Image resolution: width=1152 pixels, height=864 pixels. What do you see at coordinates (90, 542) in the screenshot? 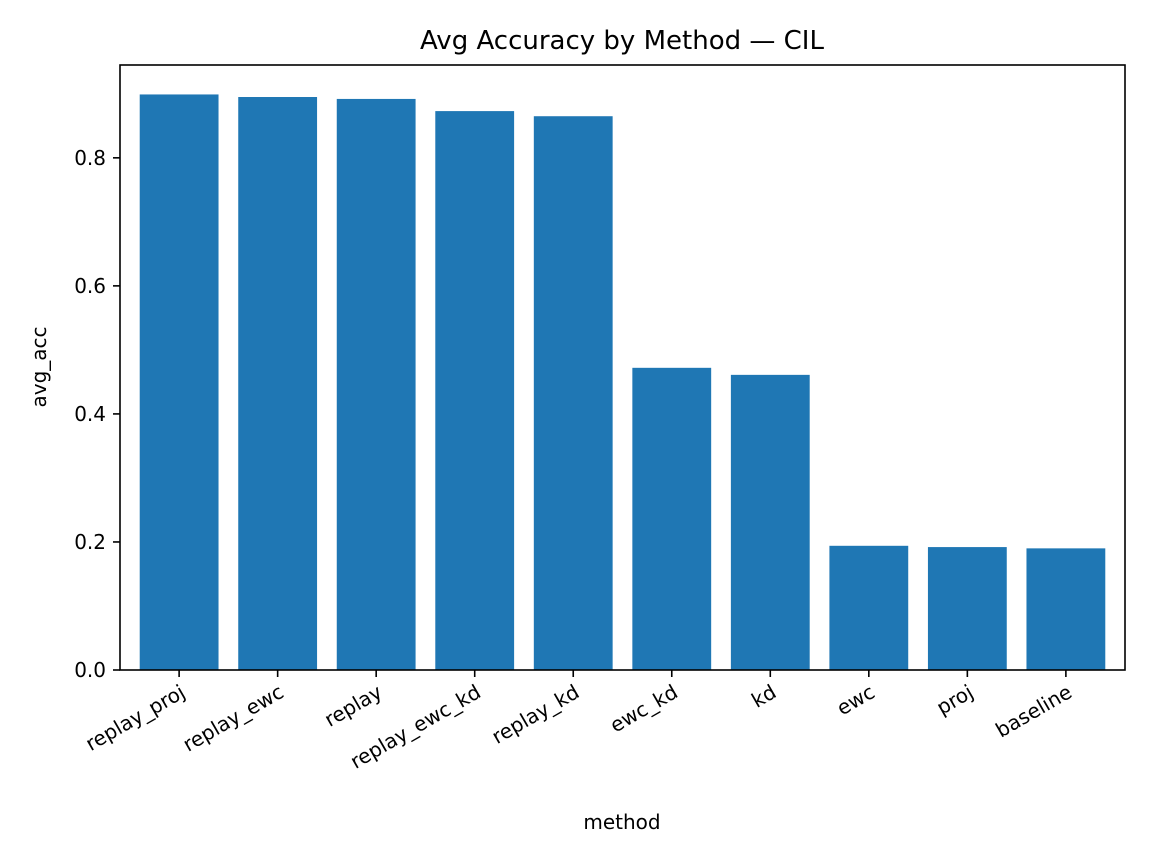
I see `y-tick-label: 0.2` at bounding box center [90, 542].